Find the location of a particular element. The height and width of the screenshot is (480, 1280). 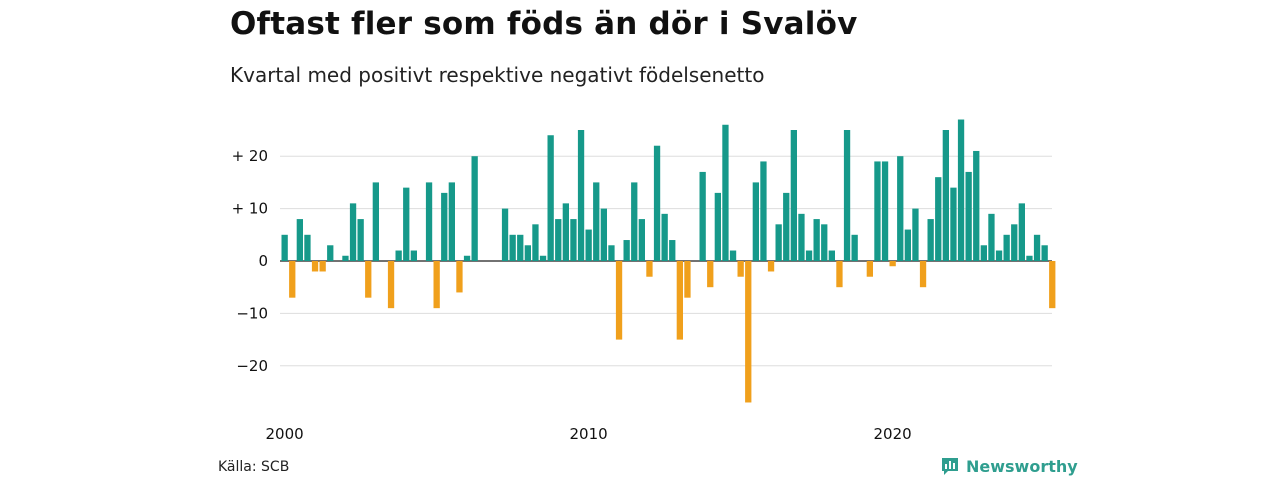

y-tick-label: + 20 is located at coordinates (250, 156).